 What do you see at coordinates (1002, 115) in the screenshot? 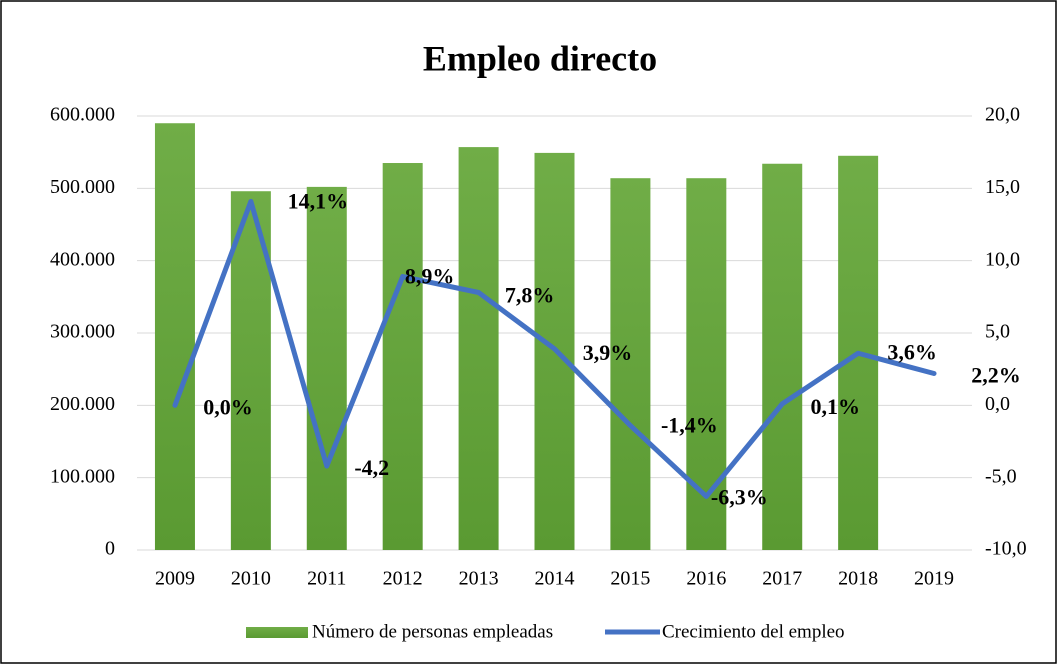
I see `y2-tick-label: 20,0` at bounding box center [1002, 115].